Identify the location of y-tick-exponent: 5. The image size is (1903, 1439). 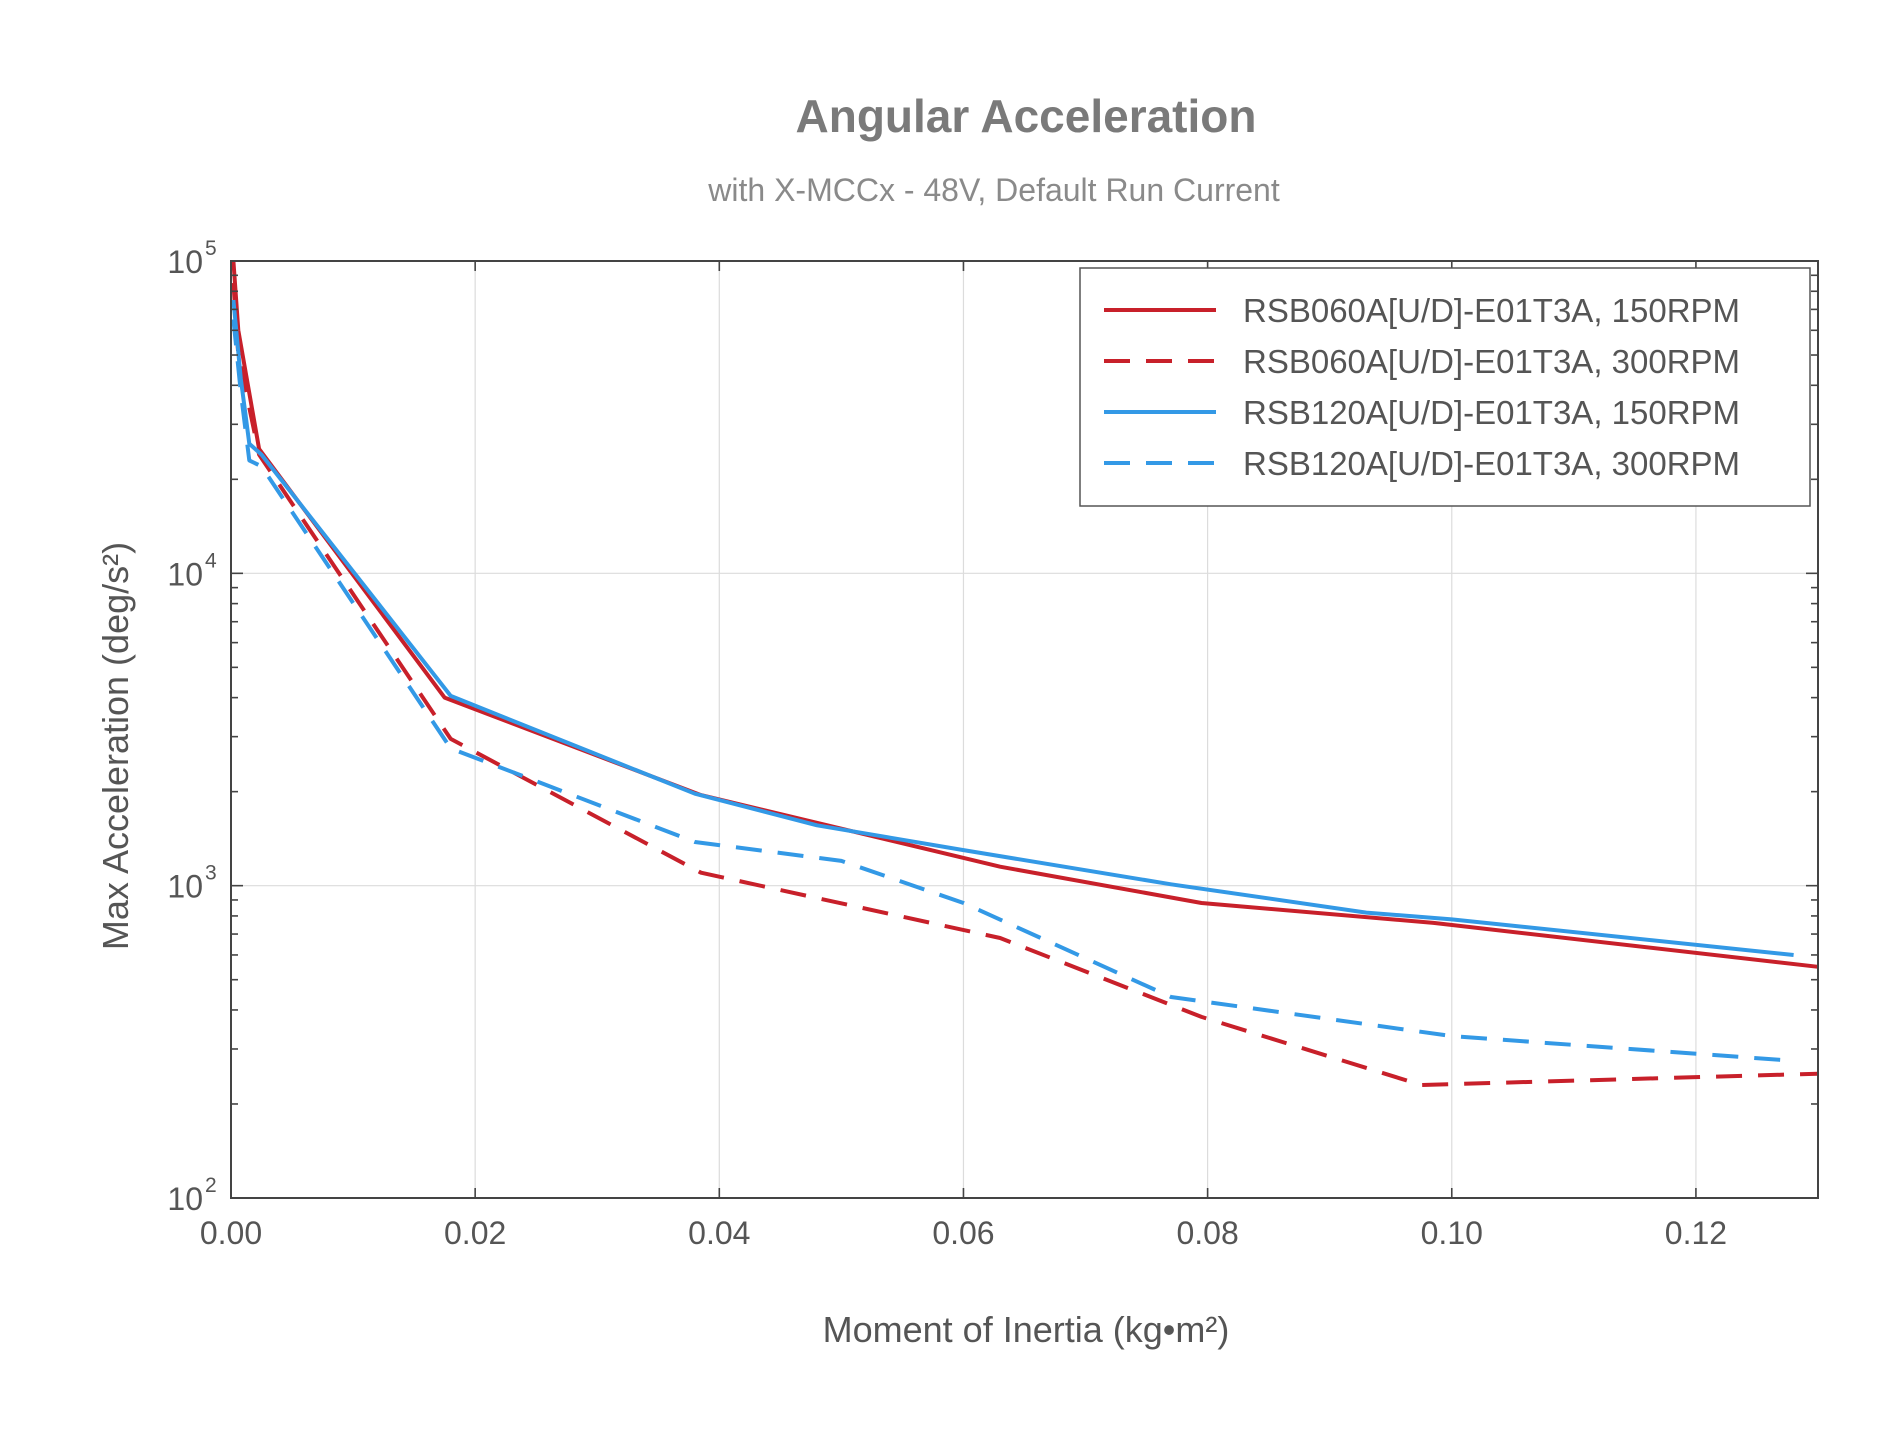
(211, 248).